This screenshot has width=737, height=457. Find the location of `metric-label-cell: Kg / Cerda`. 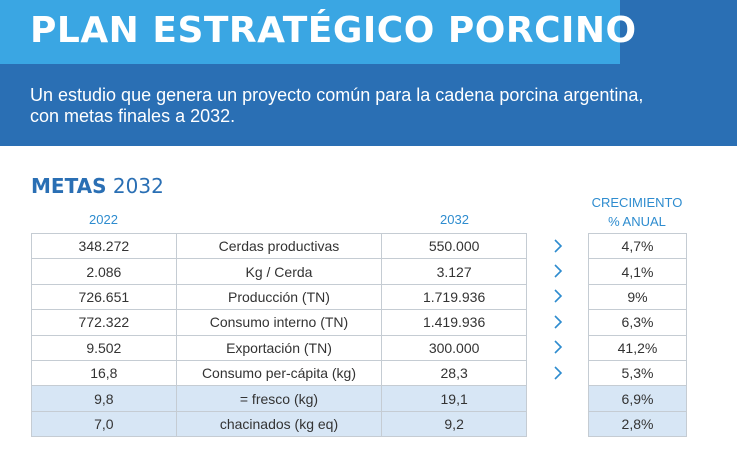

metric-label-cell: Kg / Cerda is located at coordinates (279, 271).